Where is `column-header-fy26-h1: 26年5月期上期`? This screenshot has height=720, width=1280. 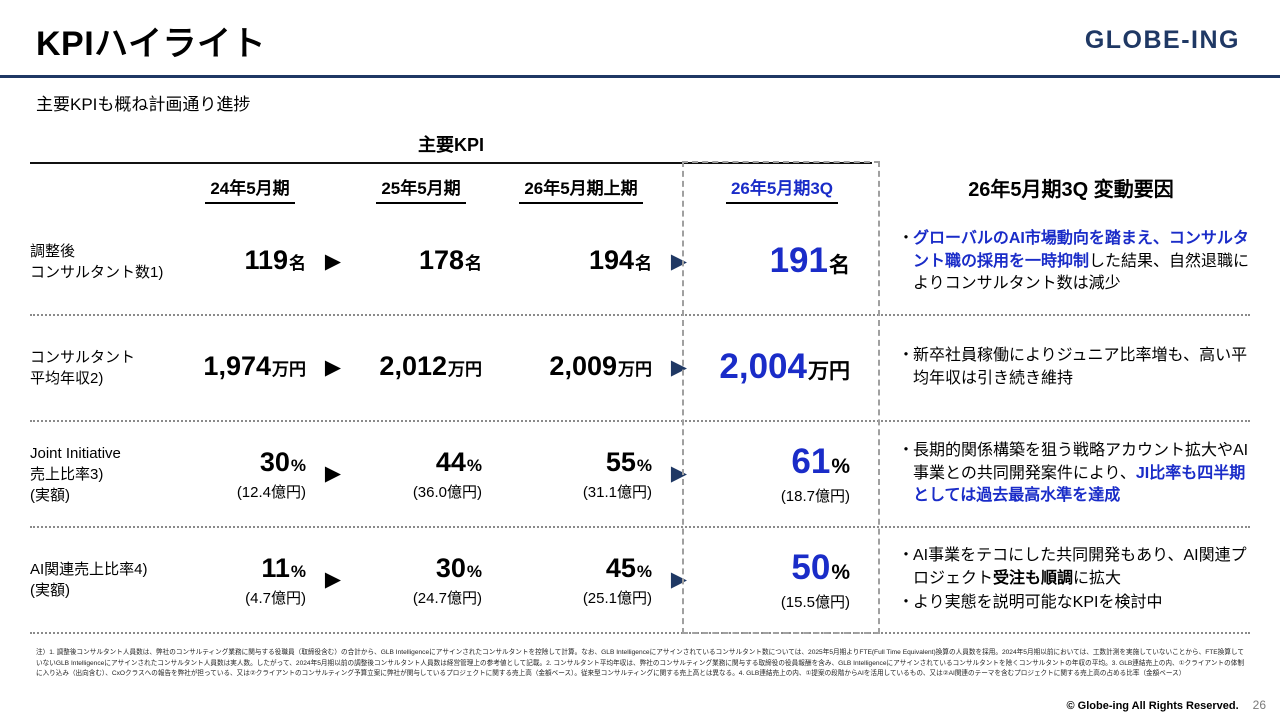
column-header-fy26-h1: 26年5月期上期 is located at coordinates (581, 189).